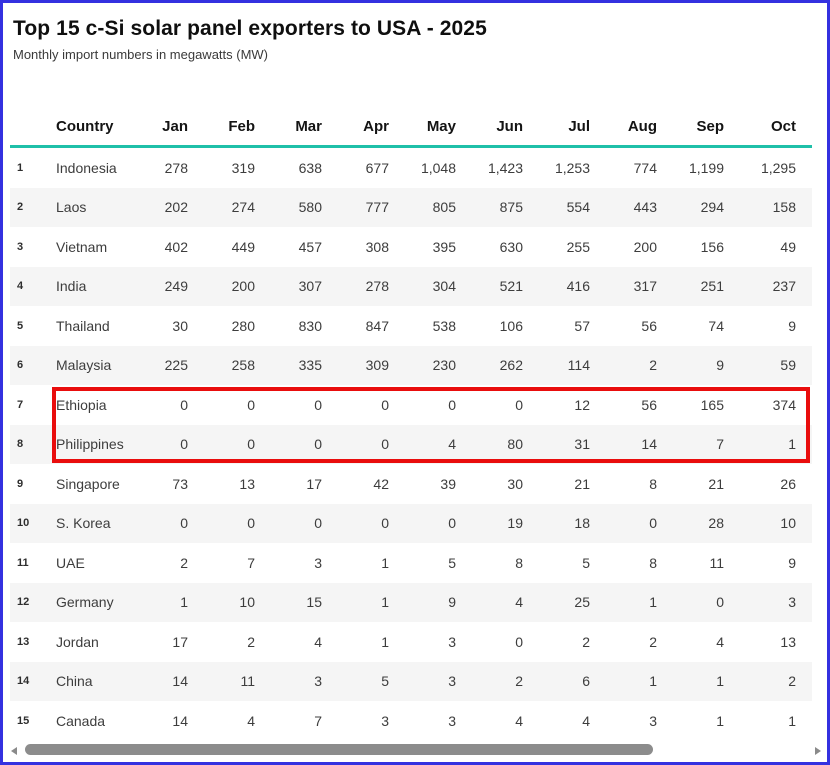  I want to click on value-cell: 1,199, so click(706, 167).